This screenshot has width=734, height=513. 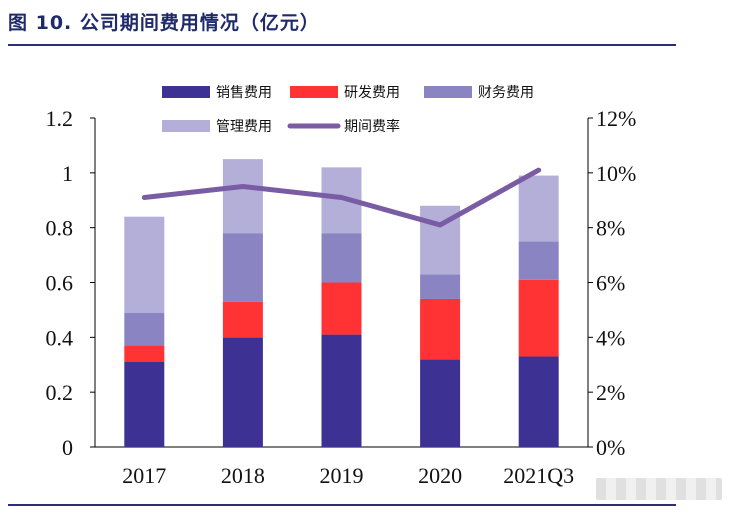 What do you see at coordinates (506, 93) in the screenshot?
I see `legend-label: 财务费用` at bounding box center [506, 93].